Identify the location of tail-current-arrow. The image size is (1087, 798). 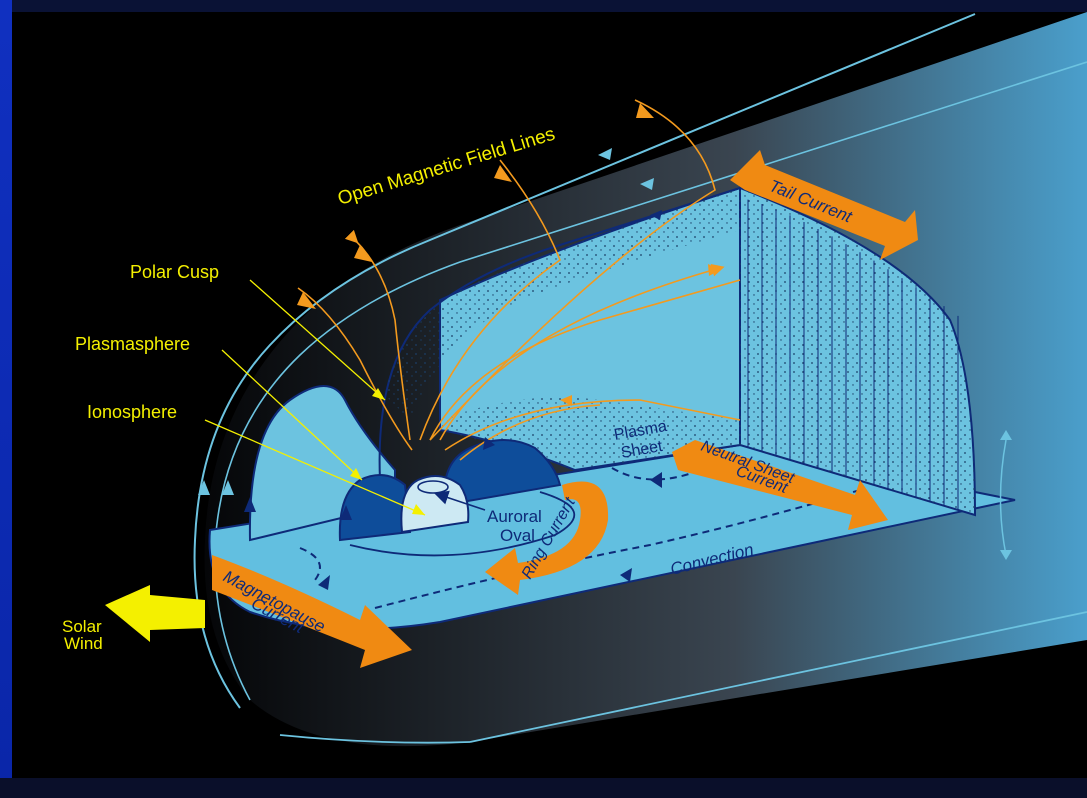
(824, 205).